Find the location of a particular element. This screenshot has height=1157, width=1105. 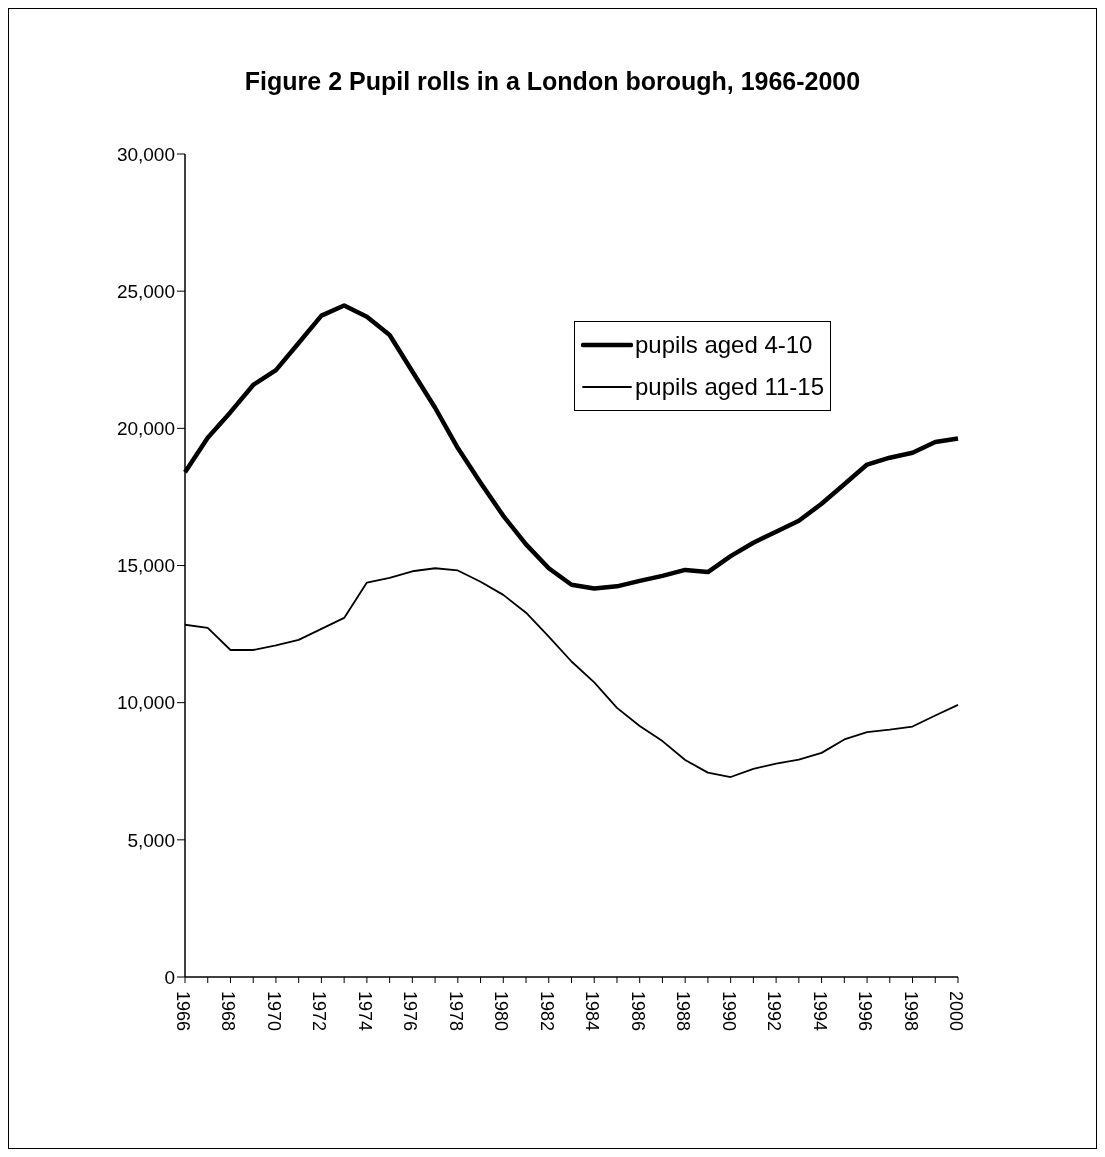

x-tick-label: 1986 is located at coordinates (637, 1011).